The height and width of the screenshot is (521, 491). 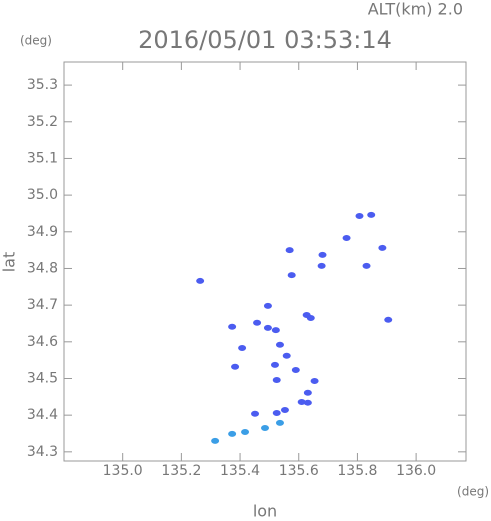 What do you see at coordinates (42, 452) in the screenshot?
I see `y-tick-label: 34.3` at bounding box center [42, 452].